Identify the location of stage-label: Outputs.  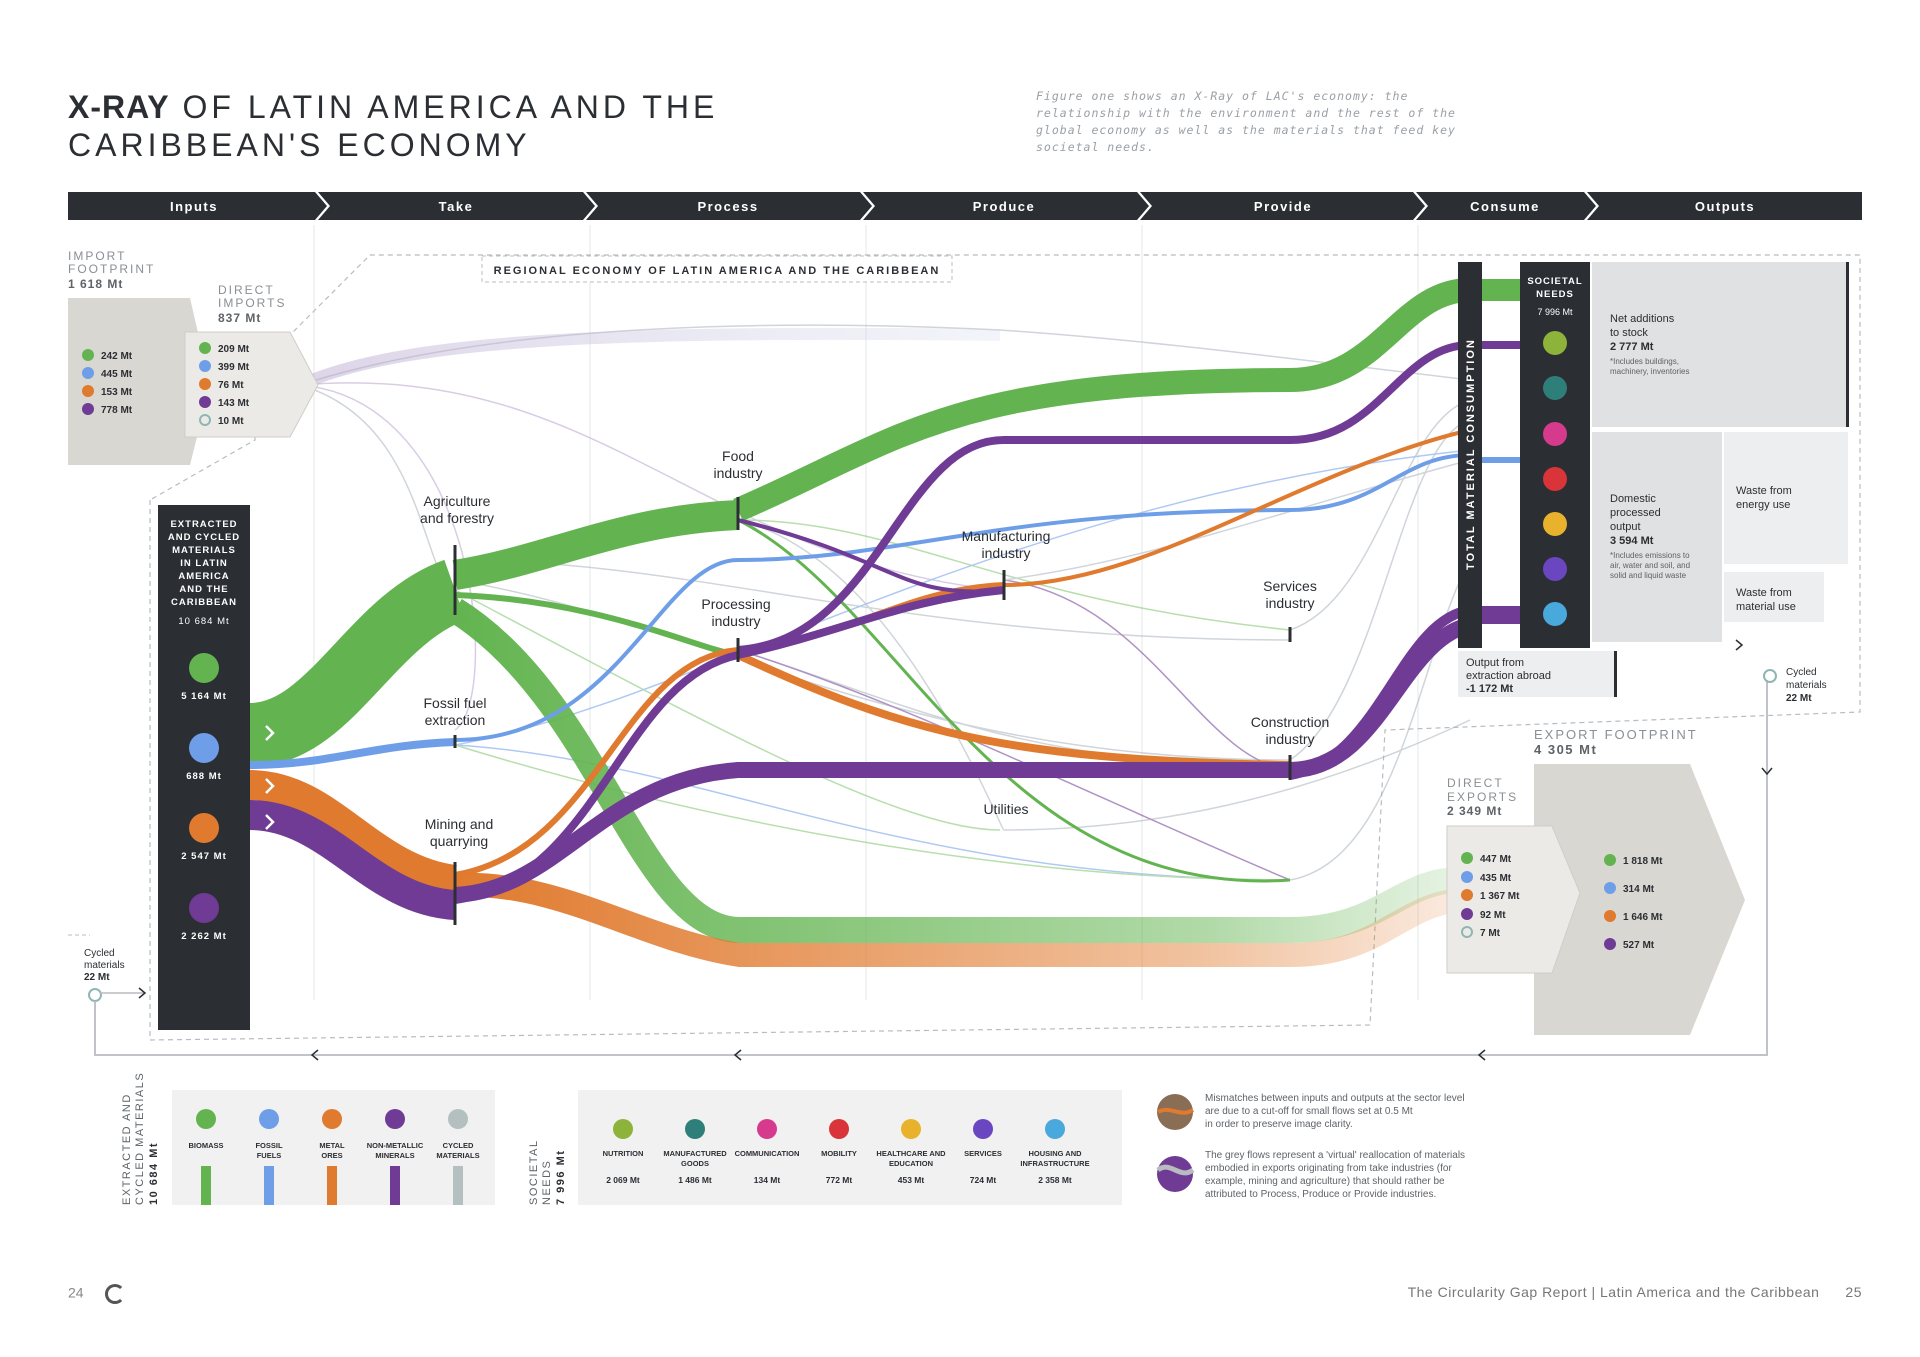
(1725, 206).